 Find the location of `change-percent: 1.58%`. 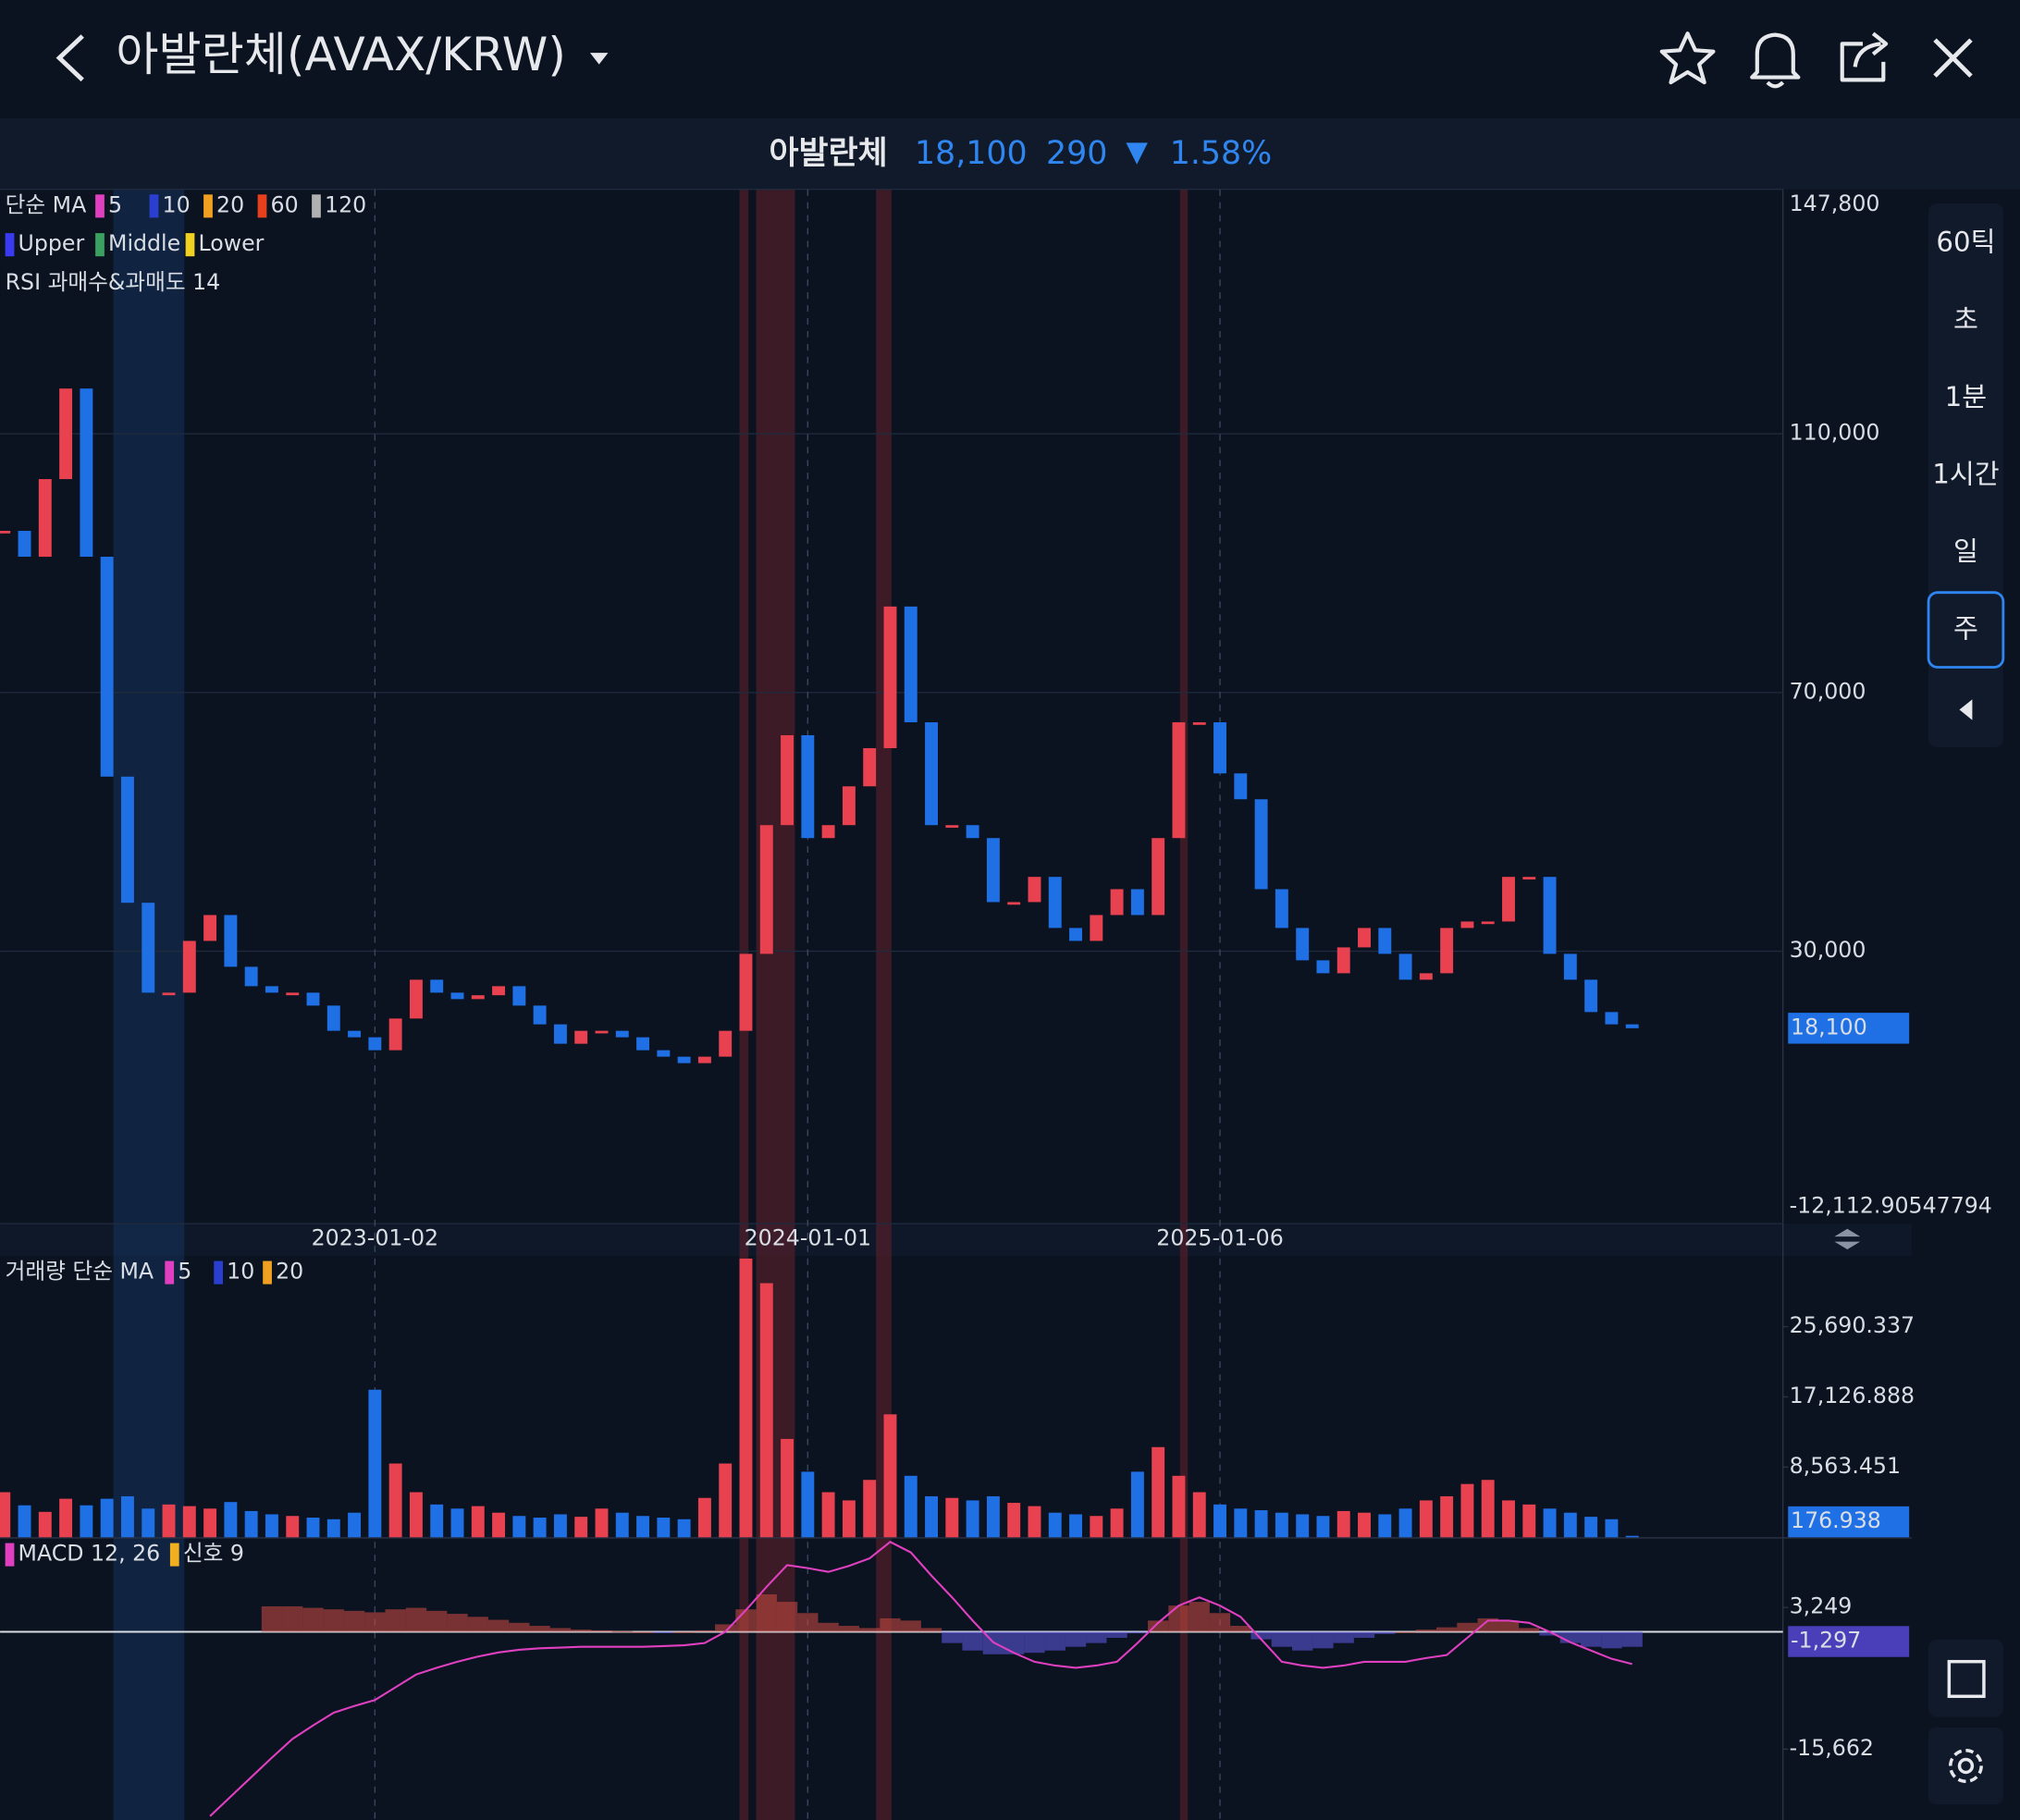

change-percent: 1.58% is located at coordinates (1222, 153).